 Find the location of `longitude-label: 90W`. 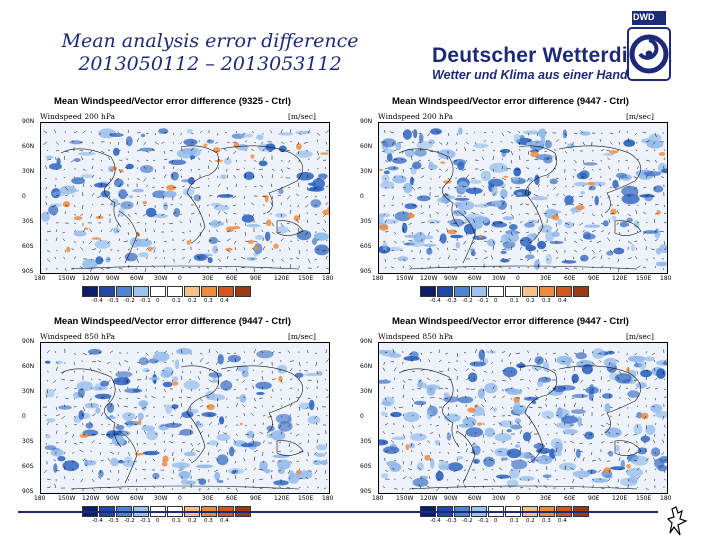

longitude-label: 90W is located at coordinates (451, 498).